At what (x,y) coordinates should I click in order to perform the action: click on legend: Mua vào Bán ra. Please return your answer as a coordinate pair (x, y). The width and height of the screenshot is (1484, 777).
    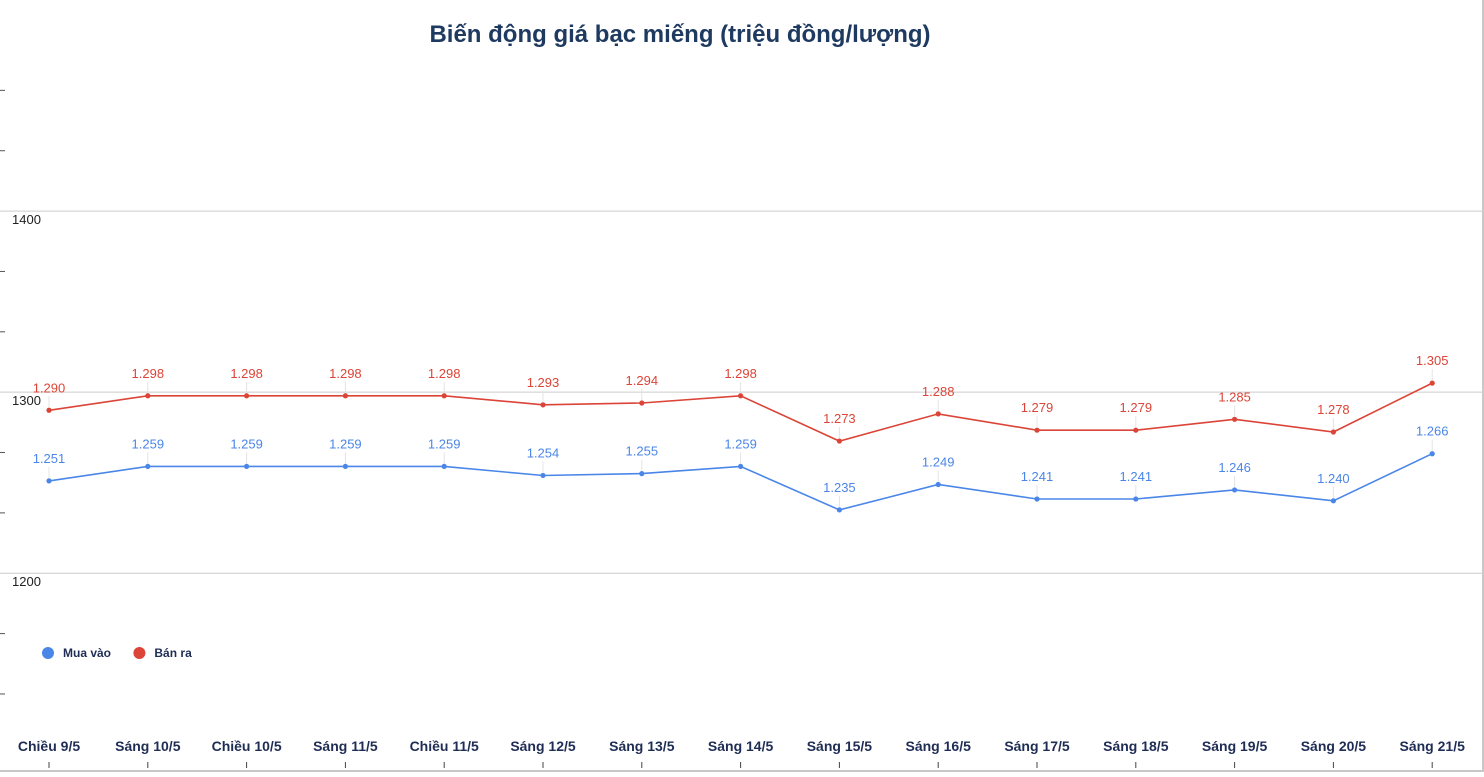
    Looking at the image, I should click on (117, 653).